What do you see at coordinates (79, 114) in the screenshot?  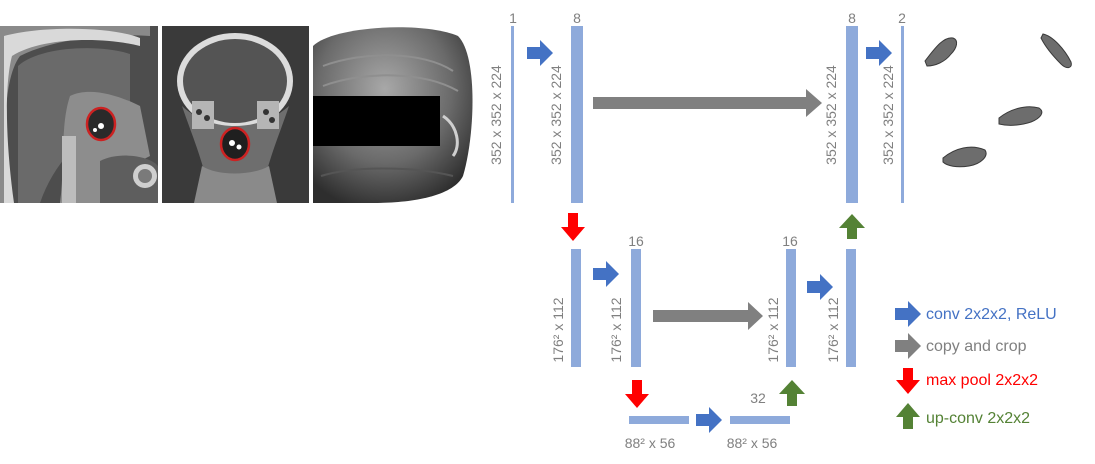 I see `sagittal-ct-image` at bounding box center [79, 114].